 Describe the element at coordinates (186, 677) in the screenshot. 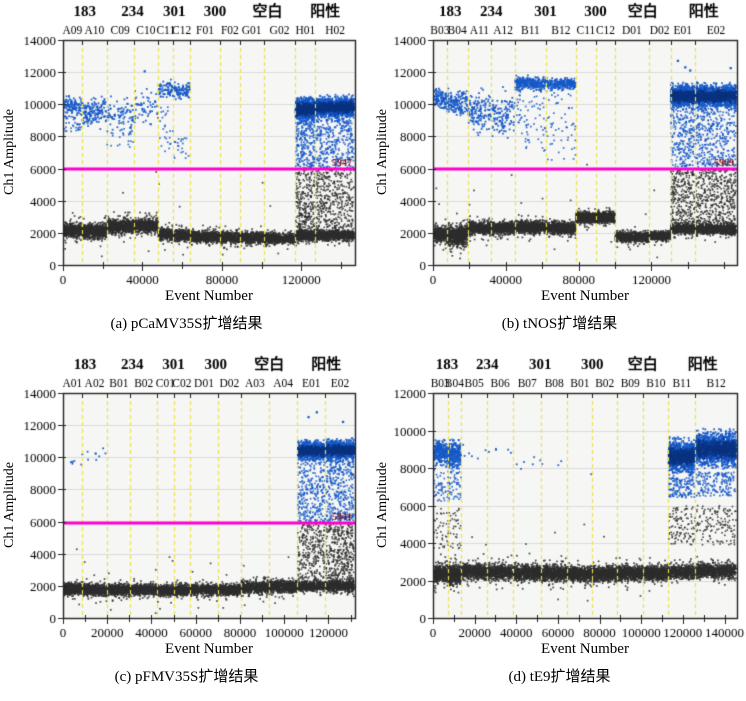

I see `panel-caption-c: (c) pFMV35S扩增结果` at that location.